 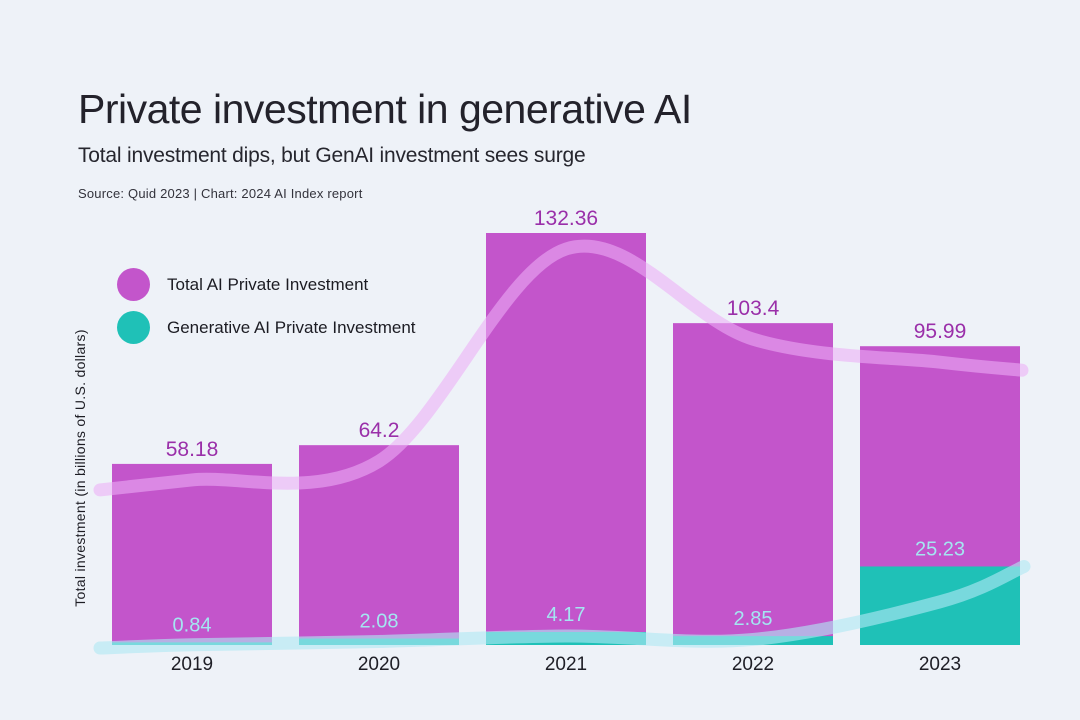 What do you see at coordinates (566, 664) in the screenshot?
I see `x-tick-label-2021: 2021` at bounding box center [566, 664].